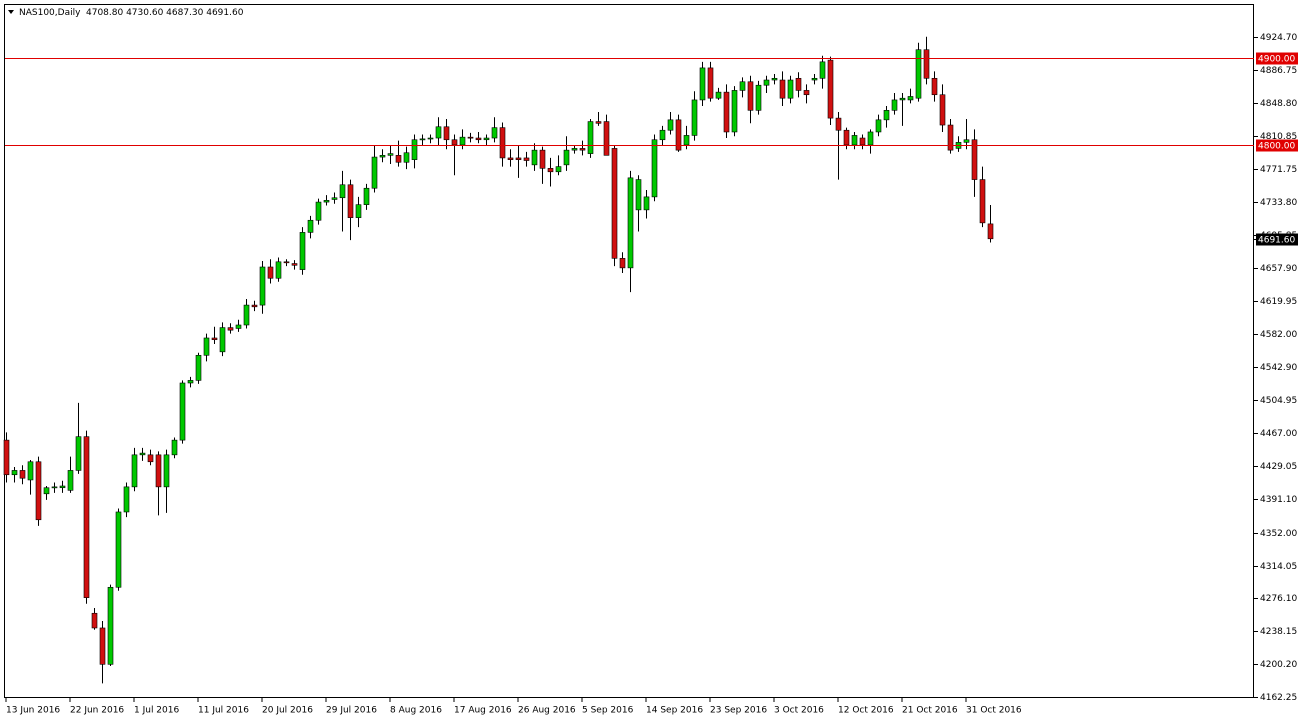 This screenshot has height=723, width=1299. What do you see at coordinates (1276, 241) in the screenshot?
I see `last-price-label: 4691.60` at bounding box center [1276, 241].